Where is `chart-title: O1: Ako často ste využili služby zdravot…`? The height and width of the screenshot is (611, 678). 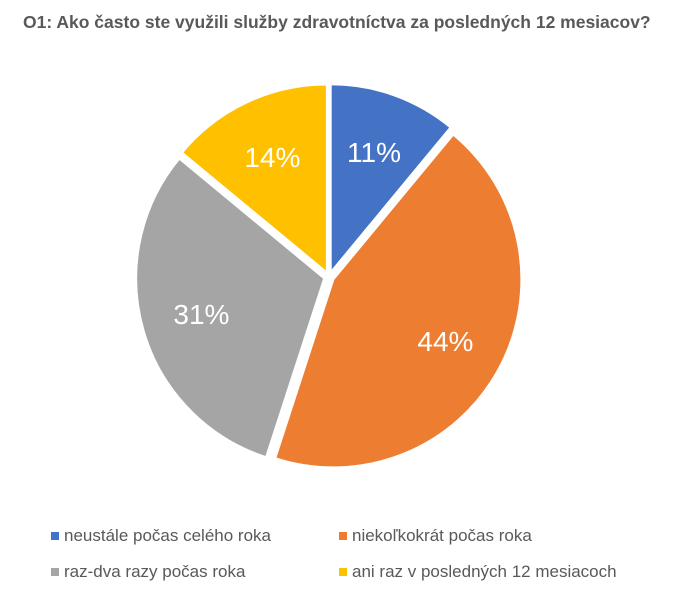
chart-title: O1: Ako často ste využili služby zdravot… is located at coordinates (337, 22).